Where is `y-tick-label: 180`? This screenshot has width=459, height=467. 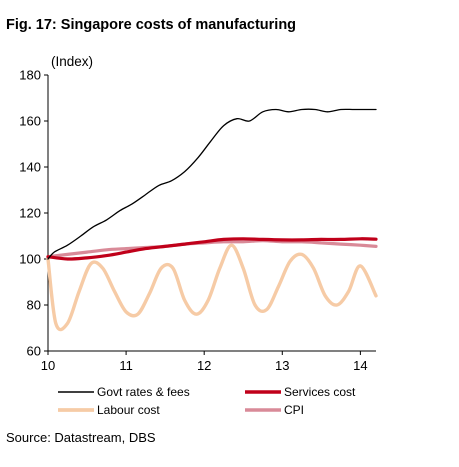
y-tick-label: 180 is located at coordinates (30, 75).